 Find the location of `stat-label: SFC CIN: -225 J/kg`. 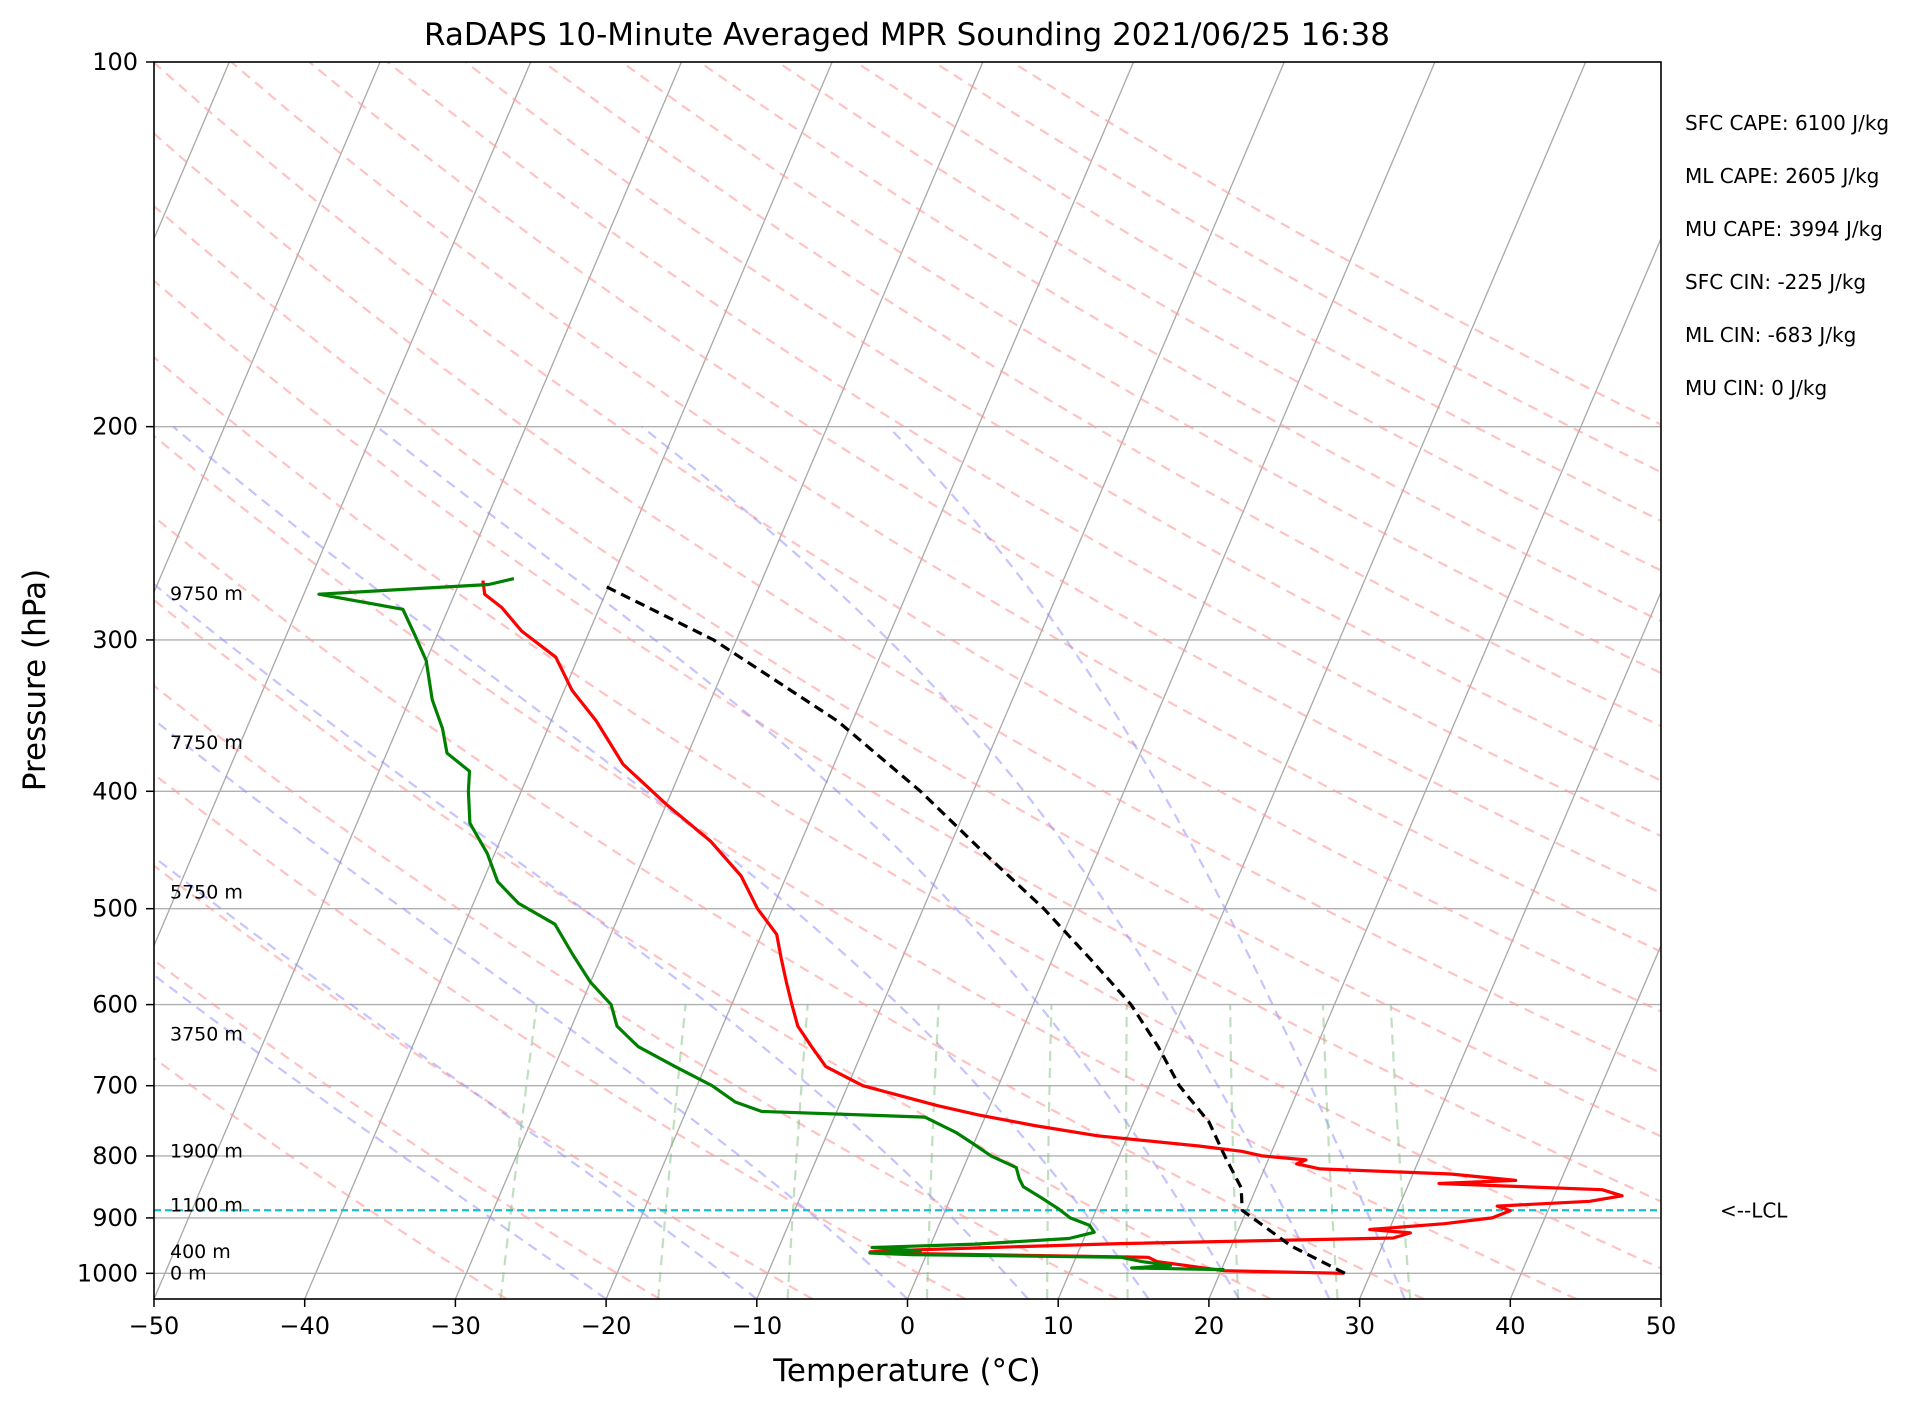

stat-label: SFC CIN: -225 J/kg is located at coordinates (1775, 282).